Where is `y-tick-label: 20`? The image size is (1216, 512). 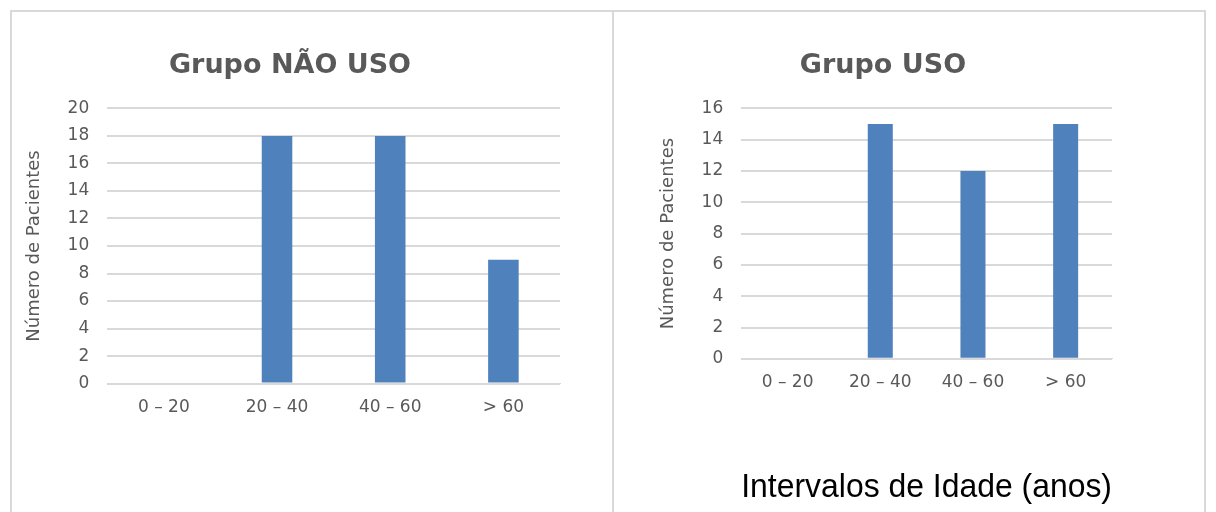
y-tick-label: 20 is located at coordinates (78, 106).